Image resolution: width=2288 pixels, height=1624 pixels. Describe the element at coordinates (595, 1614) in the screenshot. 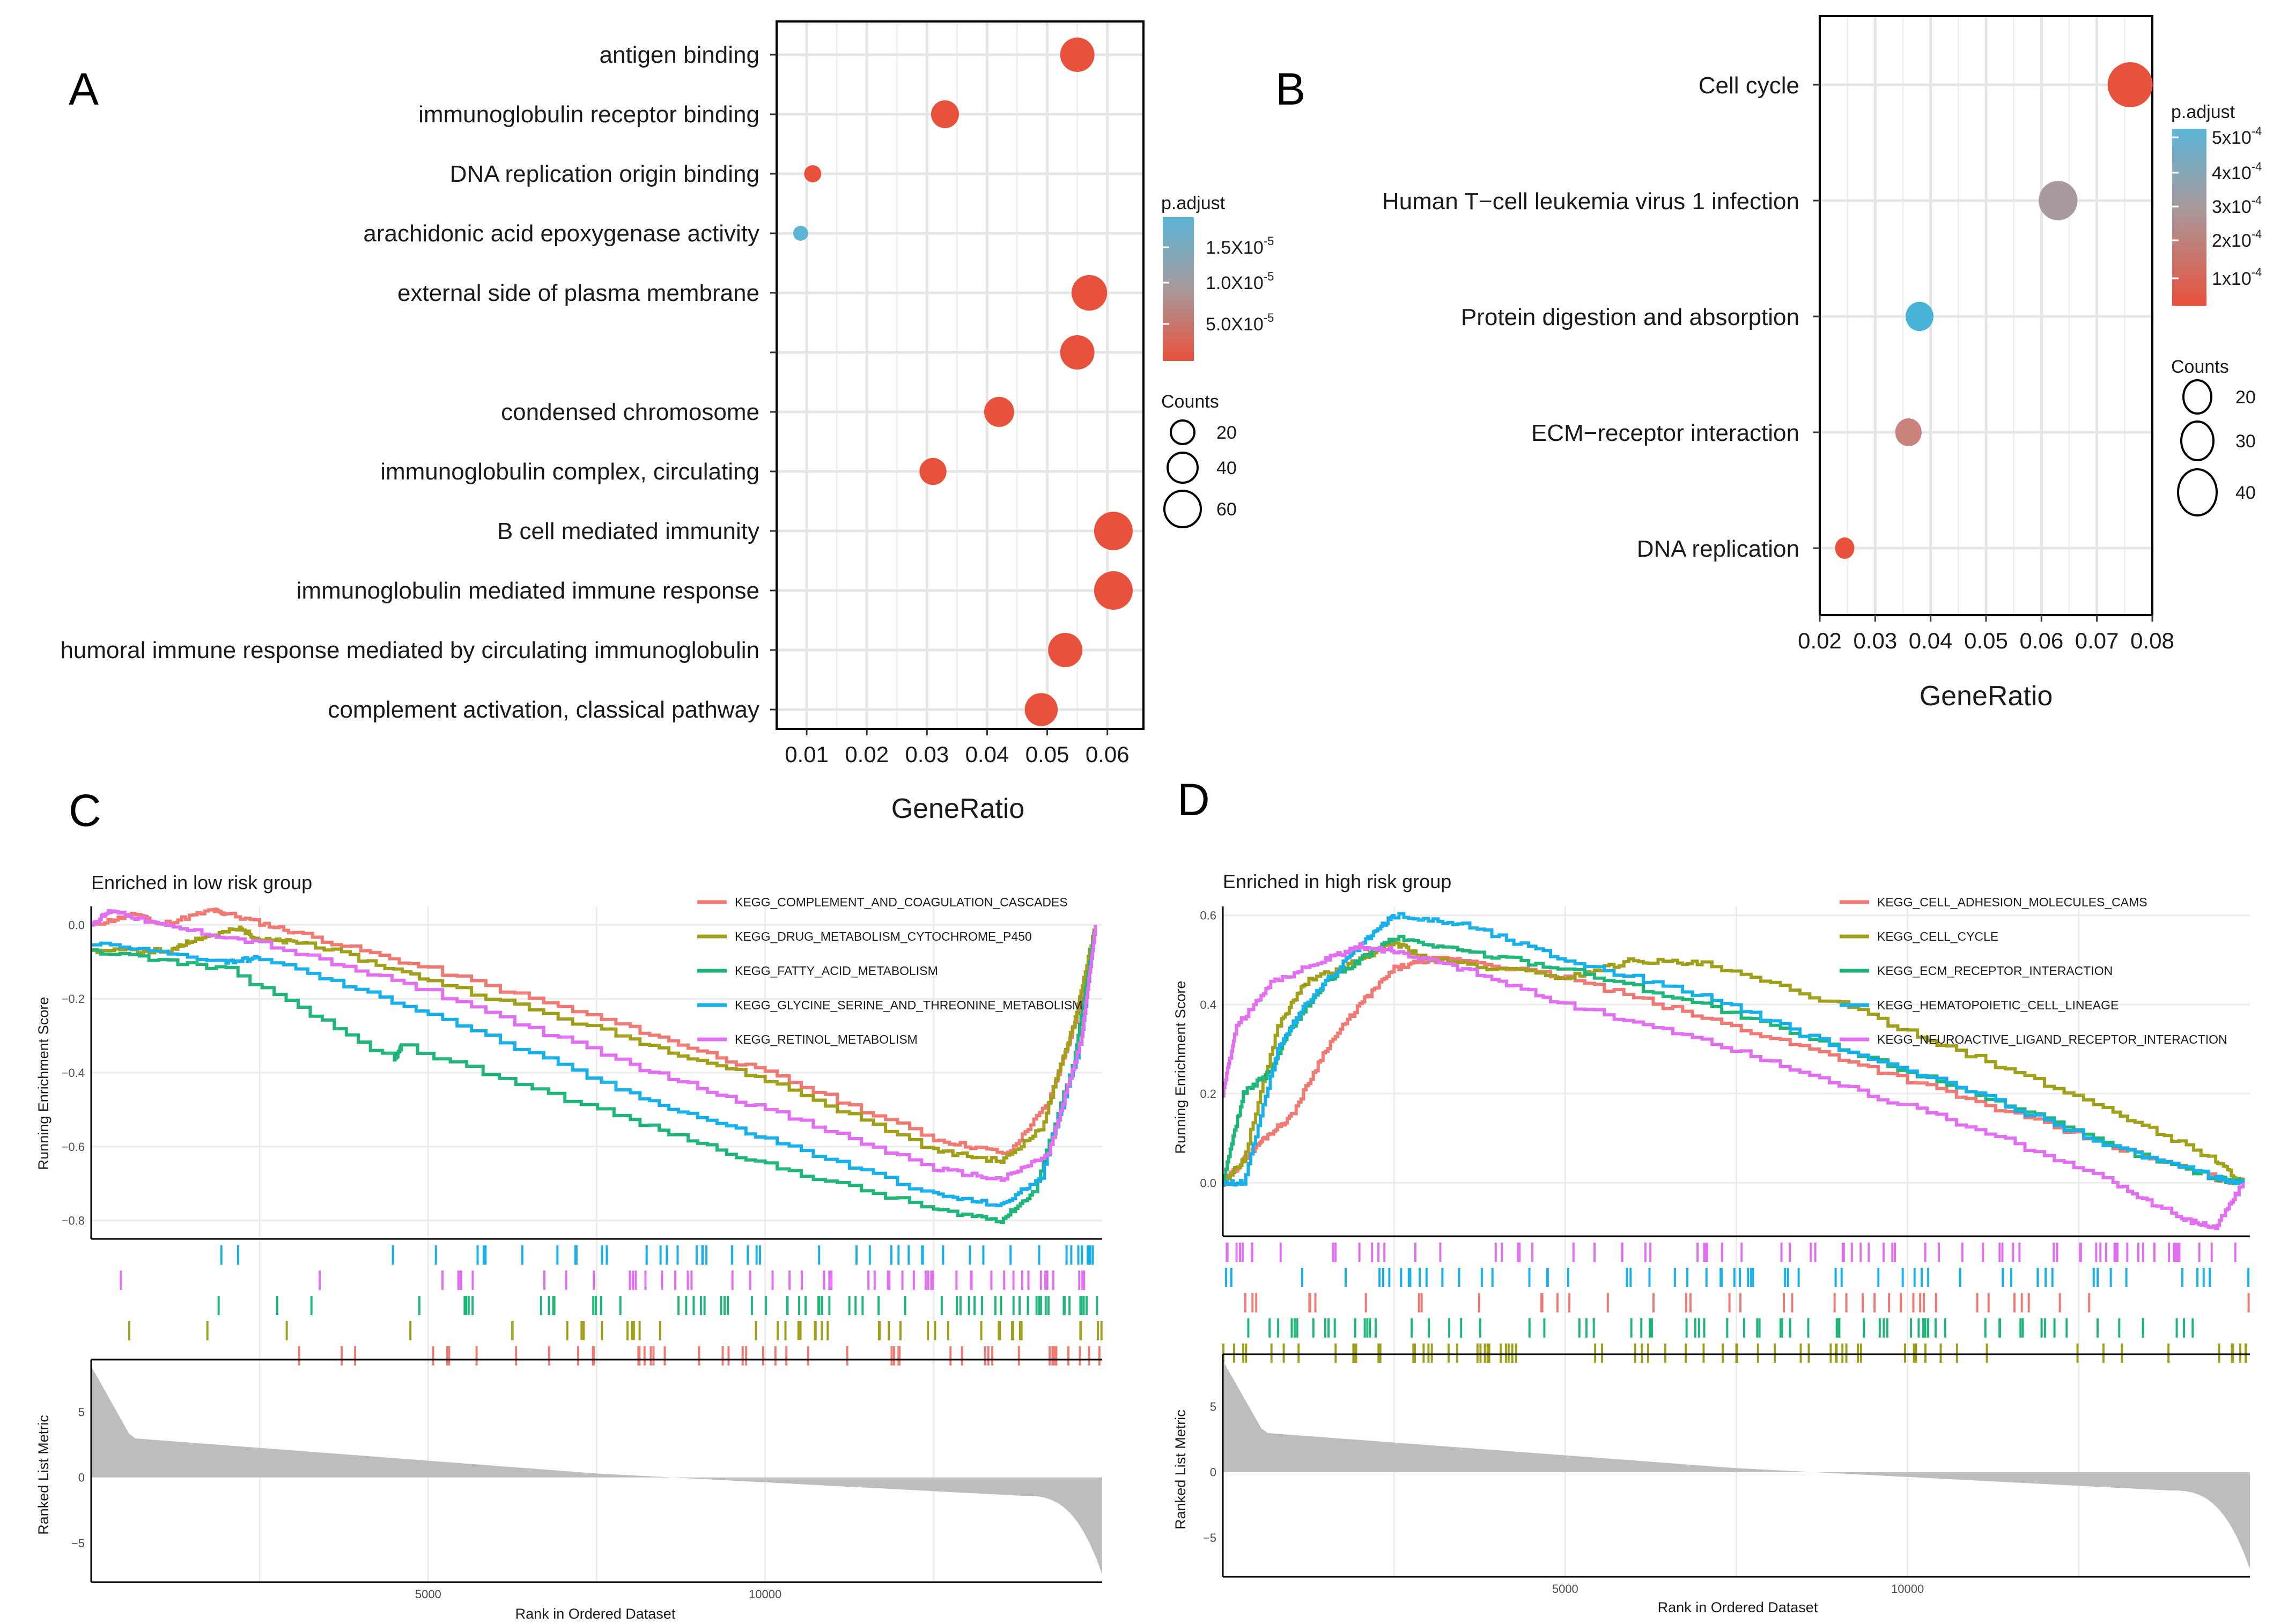

I see `panel-c-xlabel: Rank in Ordered Dataset` at that location.